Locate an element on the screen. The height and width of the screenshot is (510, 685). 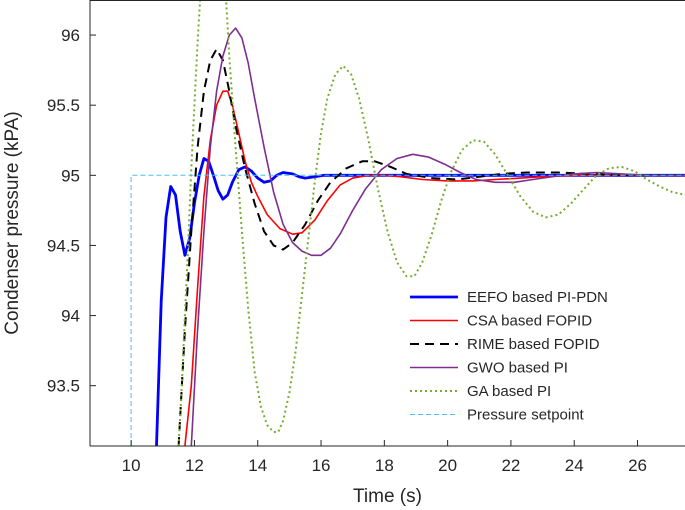
x-tick-label: 12 is located at coordinates (194, 465).